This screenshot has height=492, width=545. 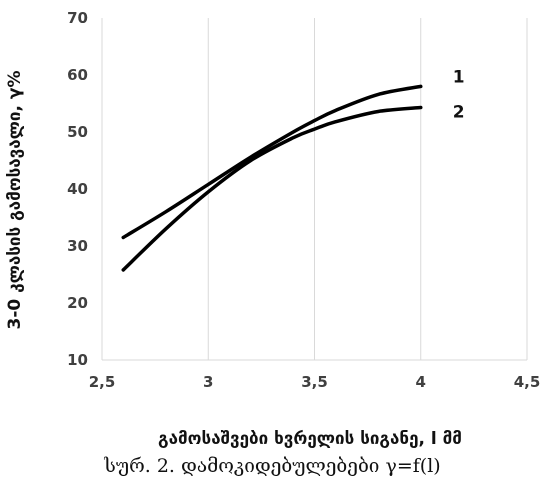 I want to click on y-tick-label: 40, so click(x=77, y=189).